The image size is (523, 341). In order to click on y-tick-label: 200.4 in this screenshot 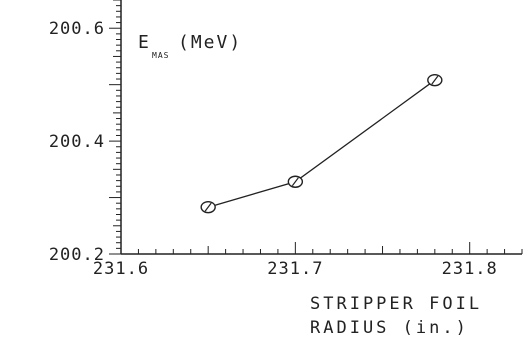, I will do `click(77, 142)`.